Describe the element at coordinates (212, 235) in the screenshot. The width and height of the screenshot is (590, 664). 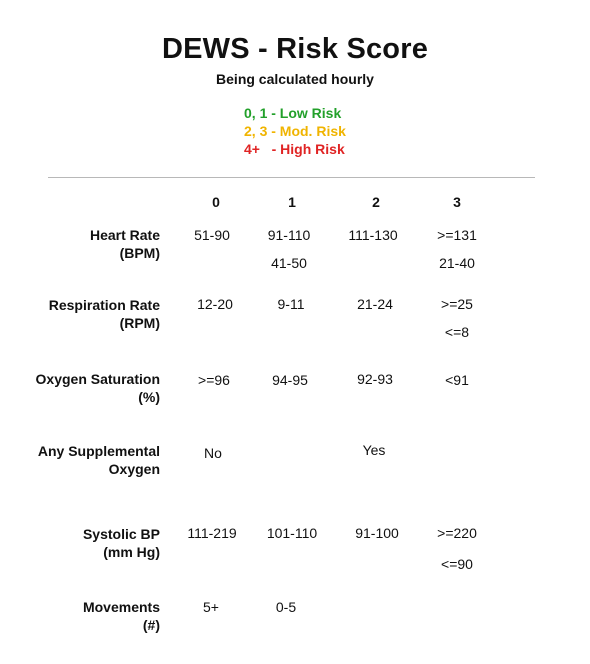
I see `heart-rate-score-0: 51-90` at that location.